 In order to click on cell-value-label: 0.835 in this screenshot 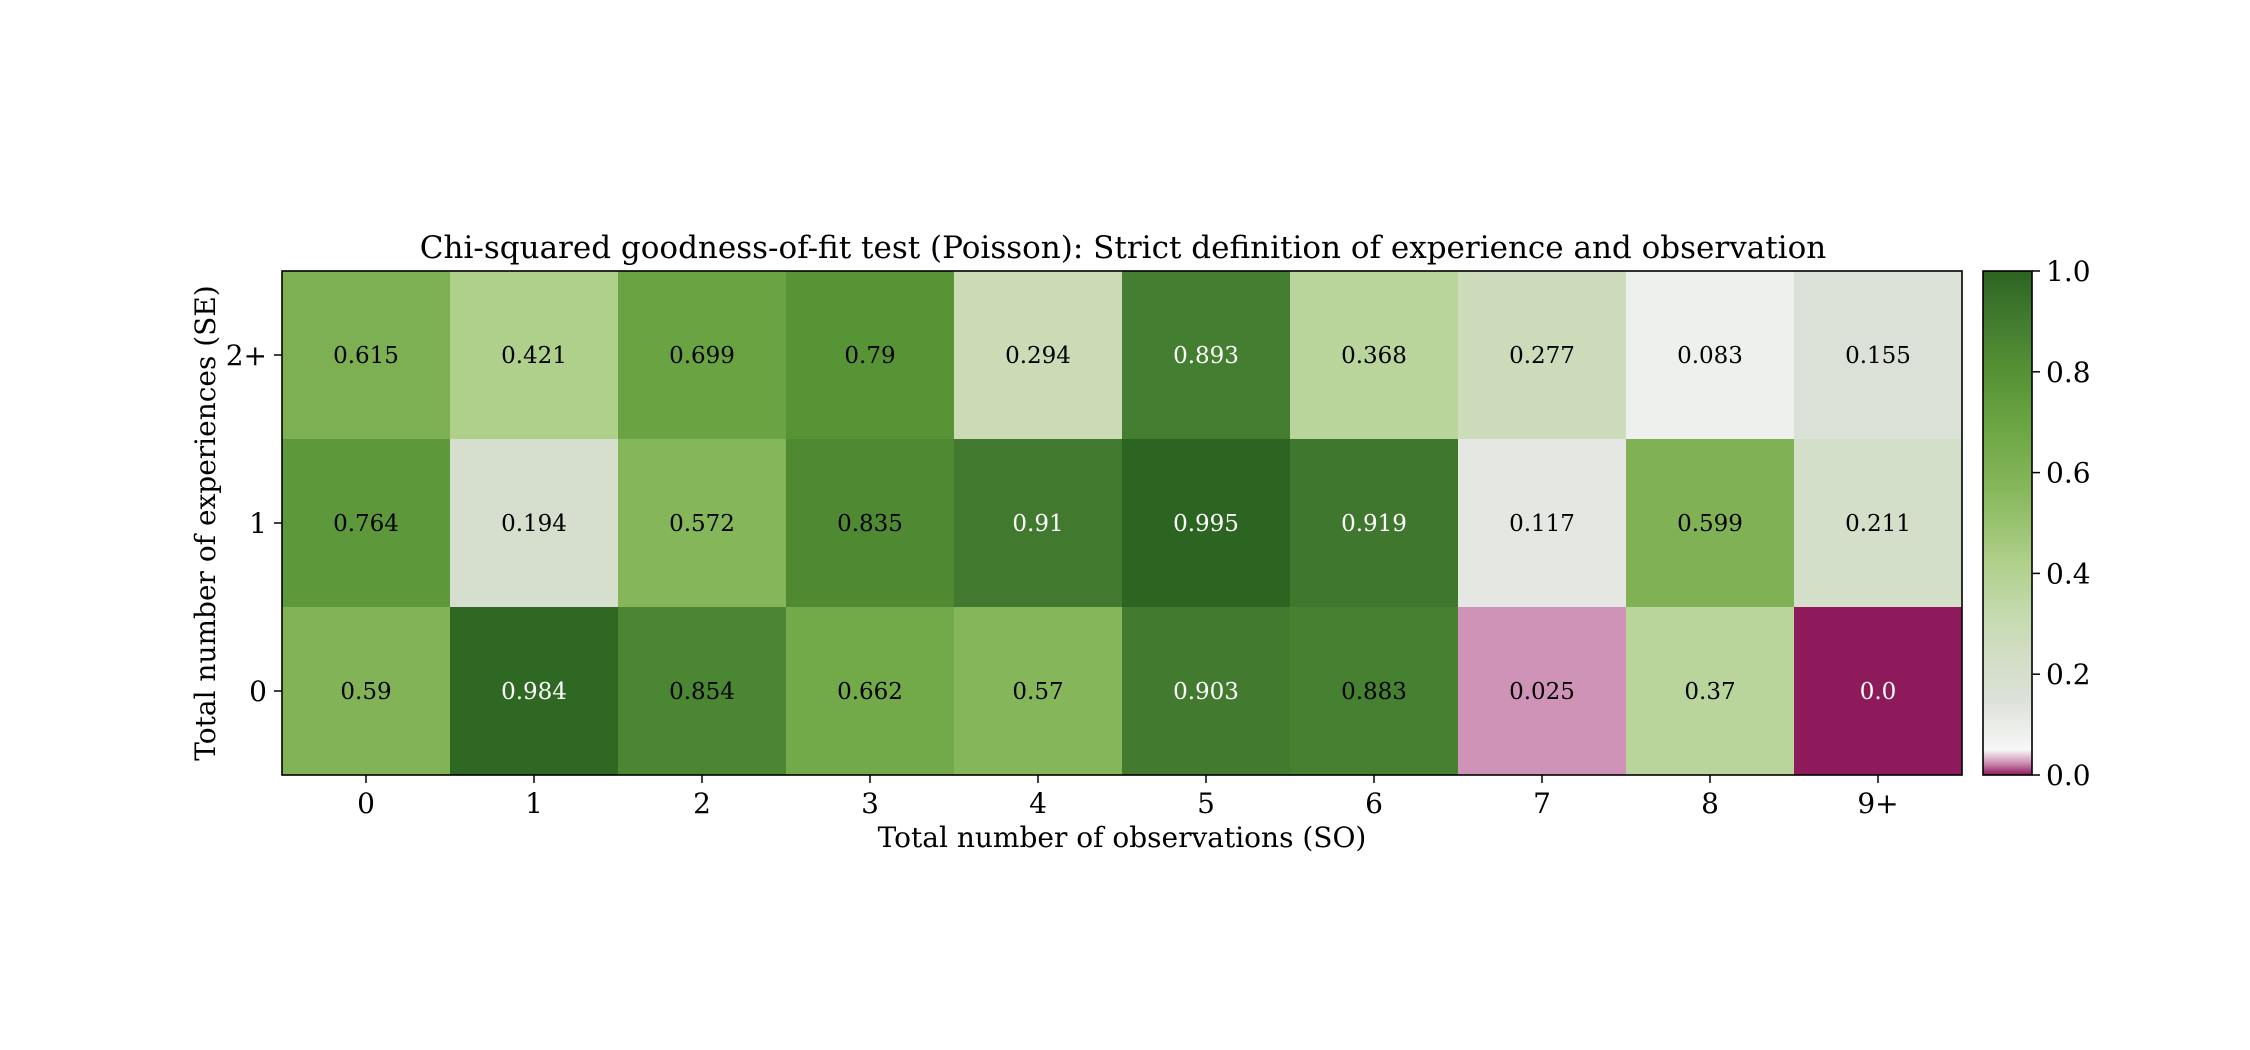, I will do `click(870, 524)`.